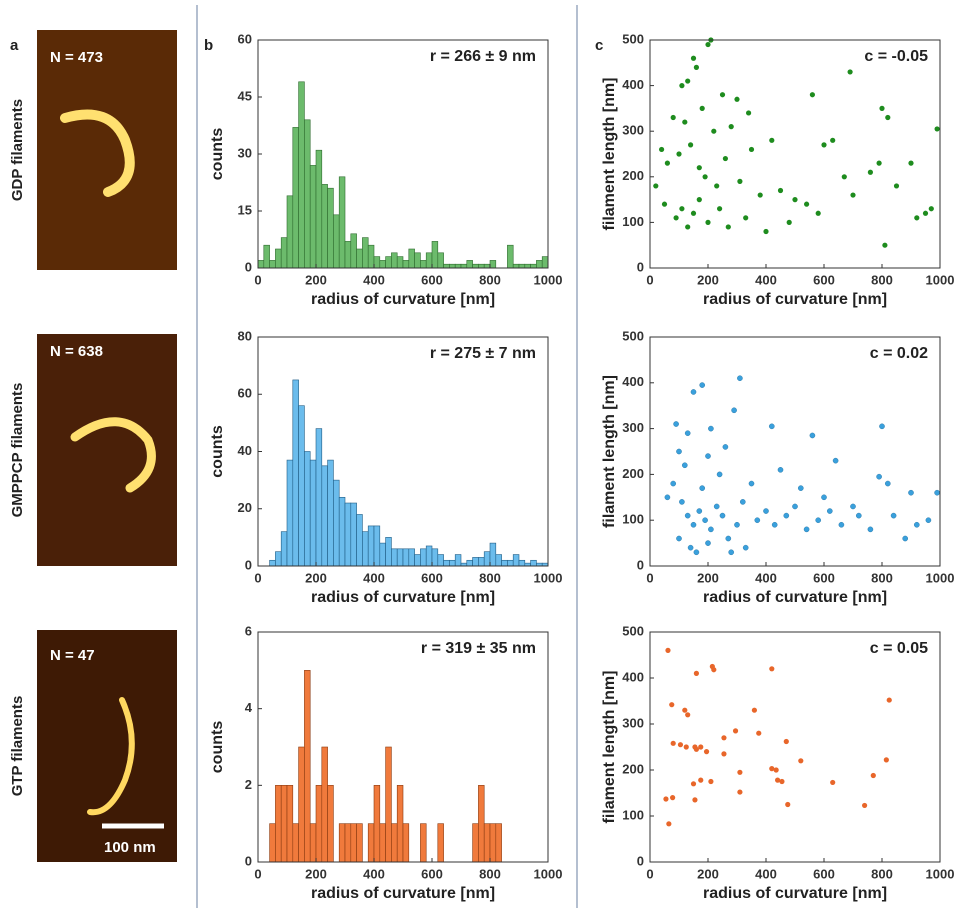 This screenshot has height=911, width=962. Describe the element at coordinates (640, 564) in the screenshot. I see `y-tick-label: 0` at that location.